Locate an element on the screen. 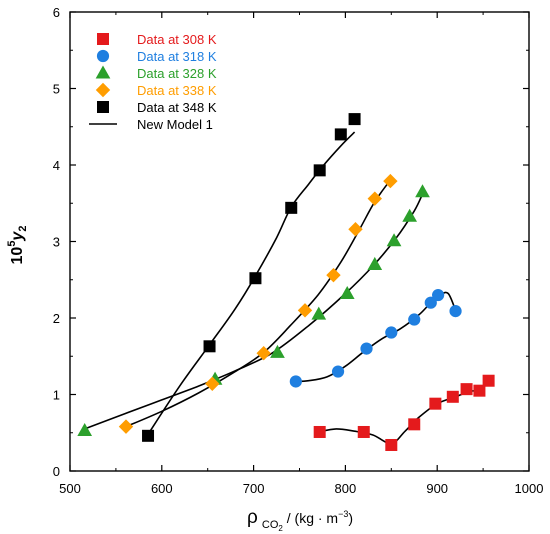 This screenshot has height=534, width=550. legend-label: Data at 308 K is located at coordinates (177, 39).